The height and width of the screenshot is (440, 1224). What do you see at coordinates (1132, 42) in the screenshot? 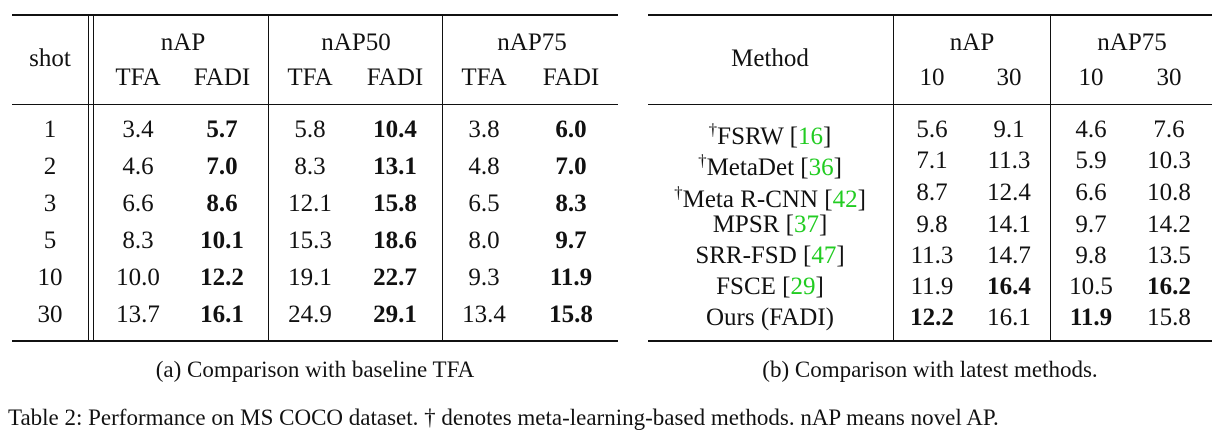
I see `table-b-header-nap75: nAP75` at bounding box center [1132, 42].